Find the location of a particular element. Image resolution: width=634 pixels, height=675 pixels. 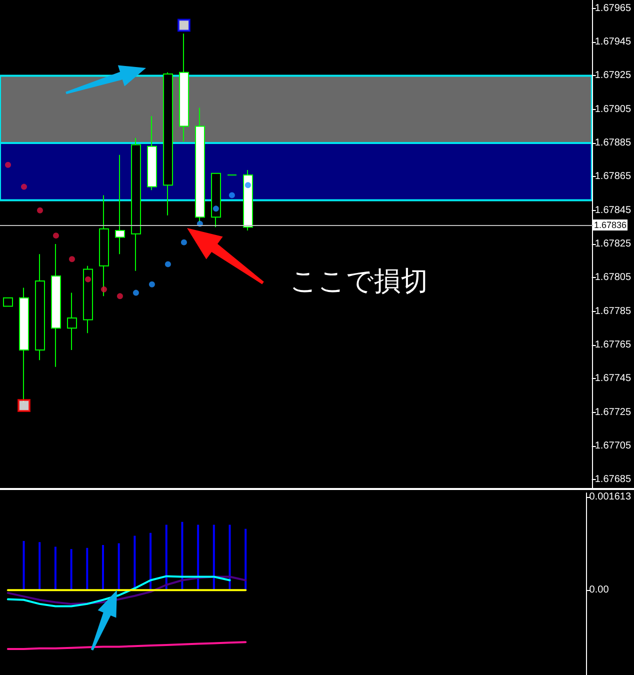

y-tick-label: 1.67745 is located at coordinates (613, 378).